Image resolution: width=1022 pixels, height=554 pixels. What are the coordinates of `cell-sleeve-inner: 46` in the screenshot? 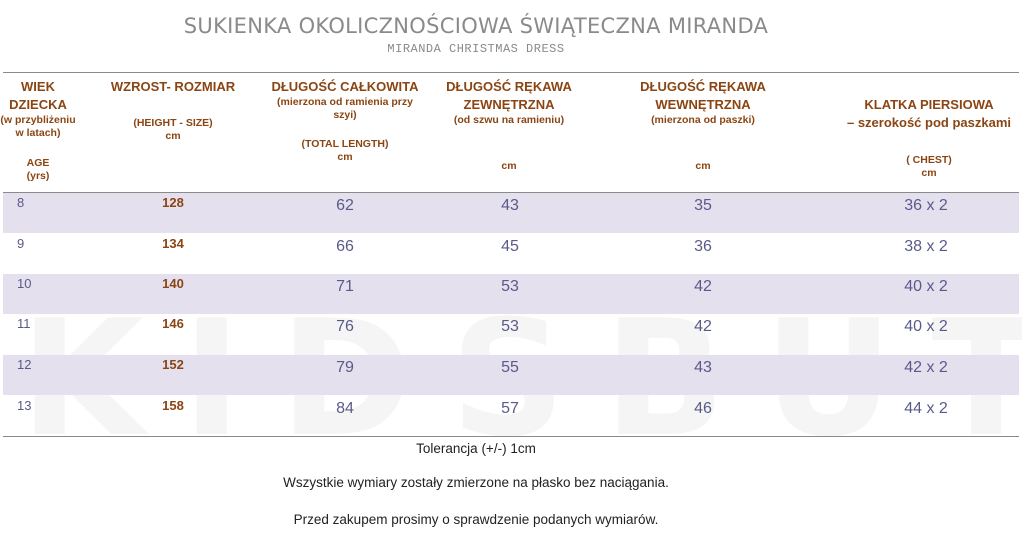 It's located at (703, 408).